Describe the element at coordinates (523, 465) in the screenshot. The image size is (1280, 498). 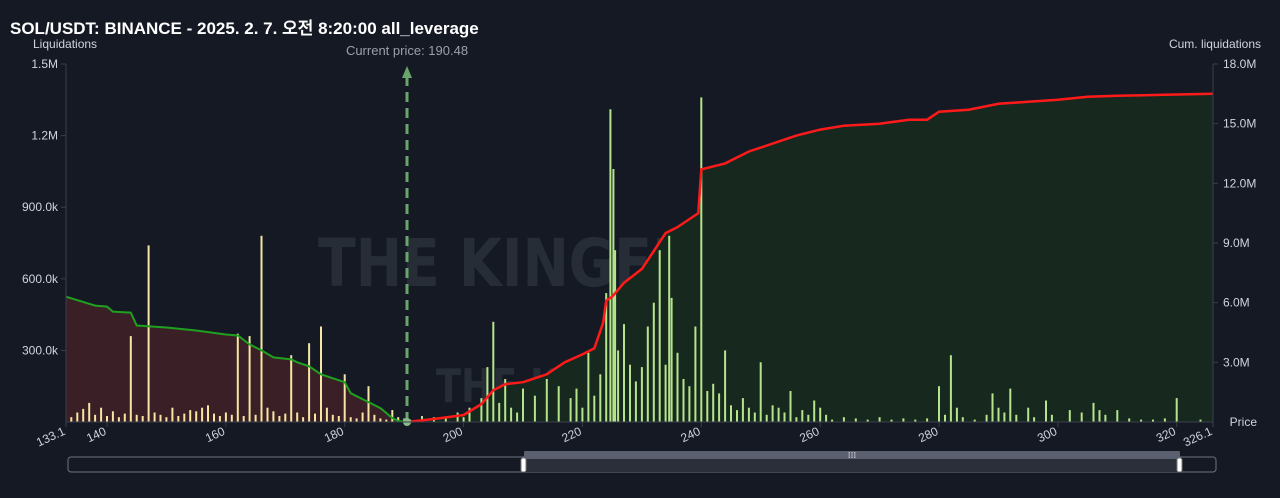
I see `navigator-left-handle` at that location.